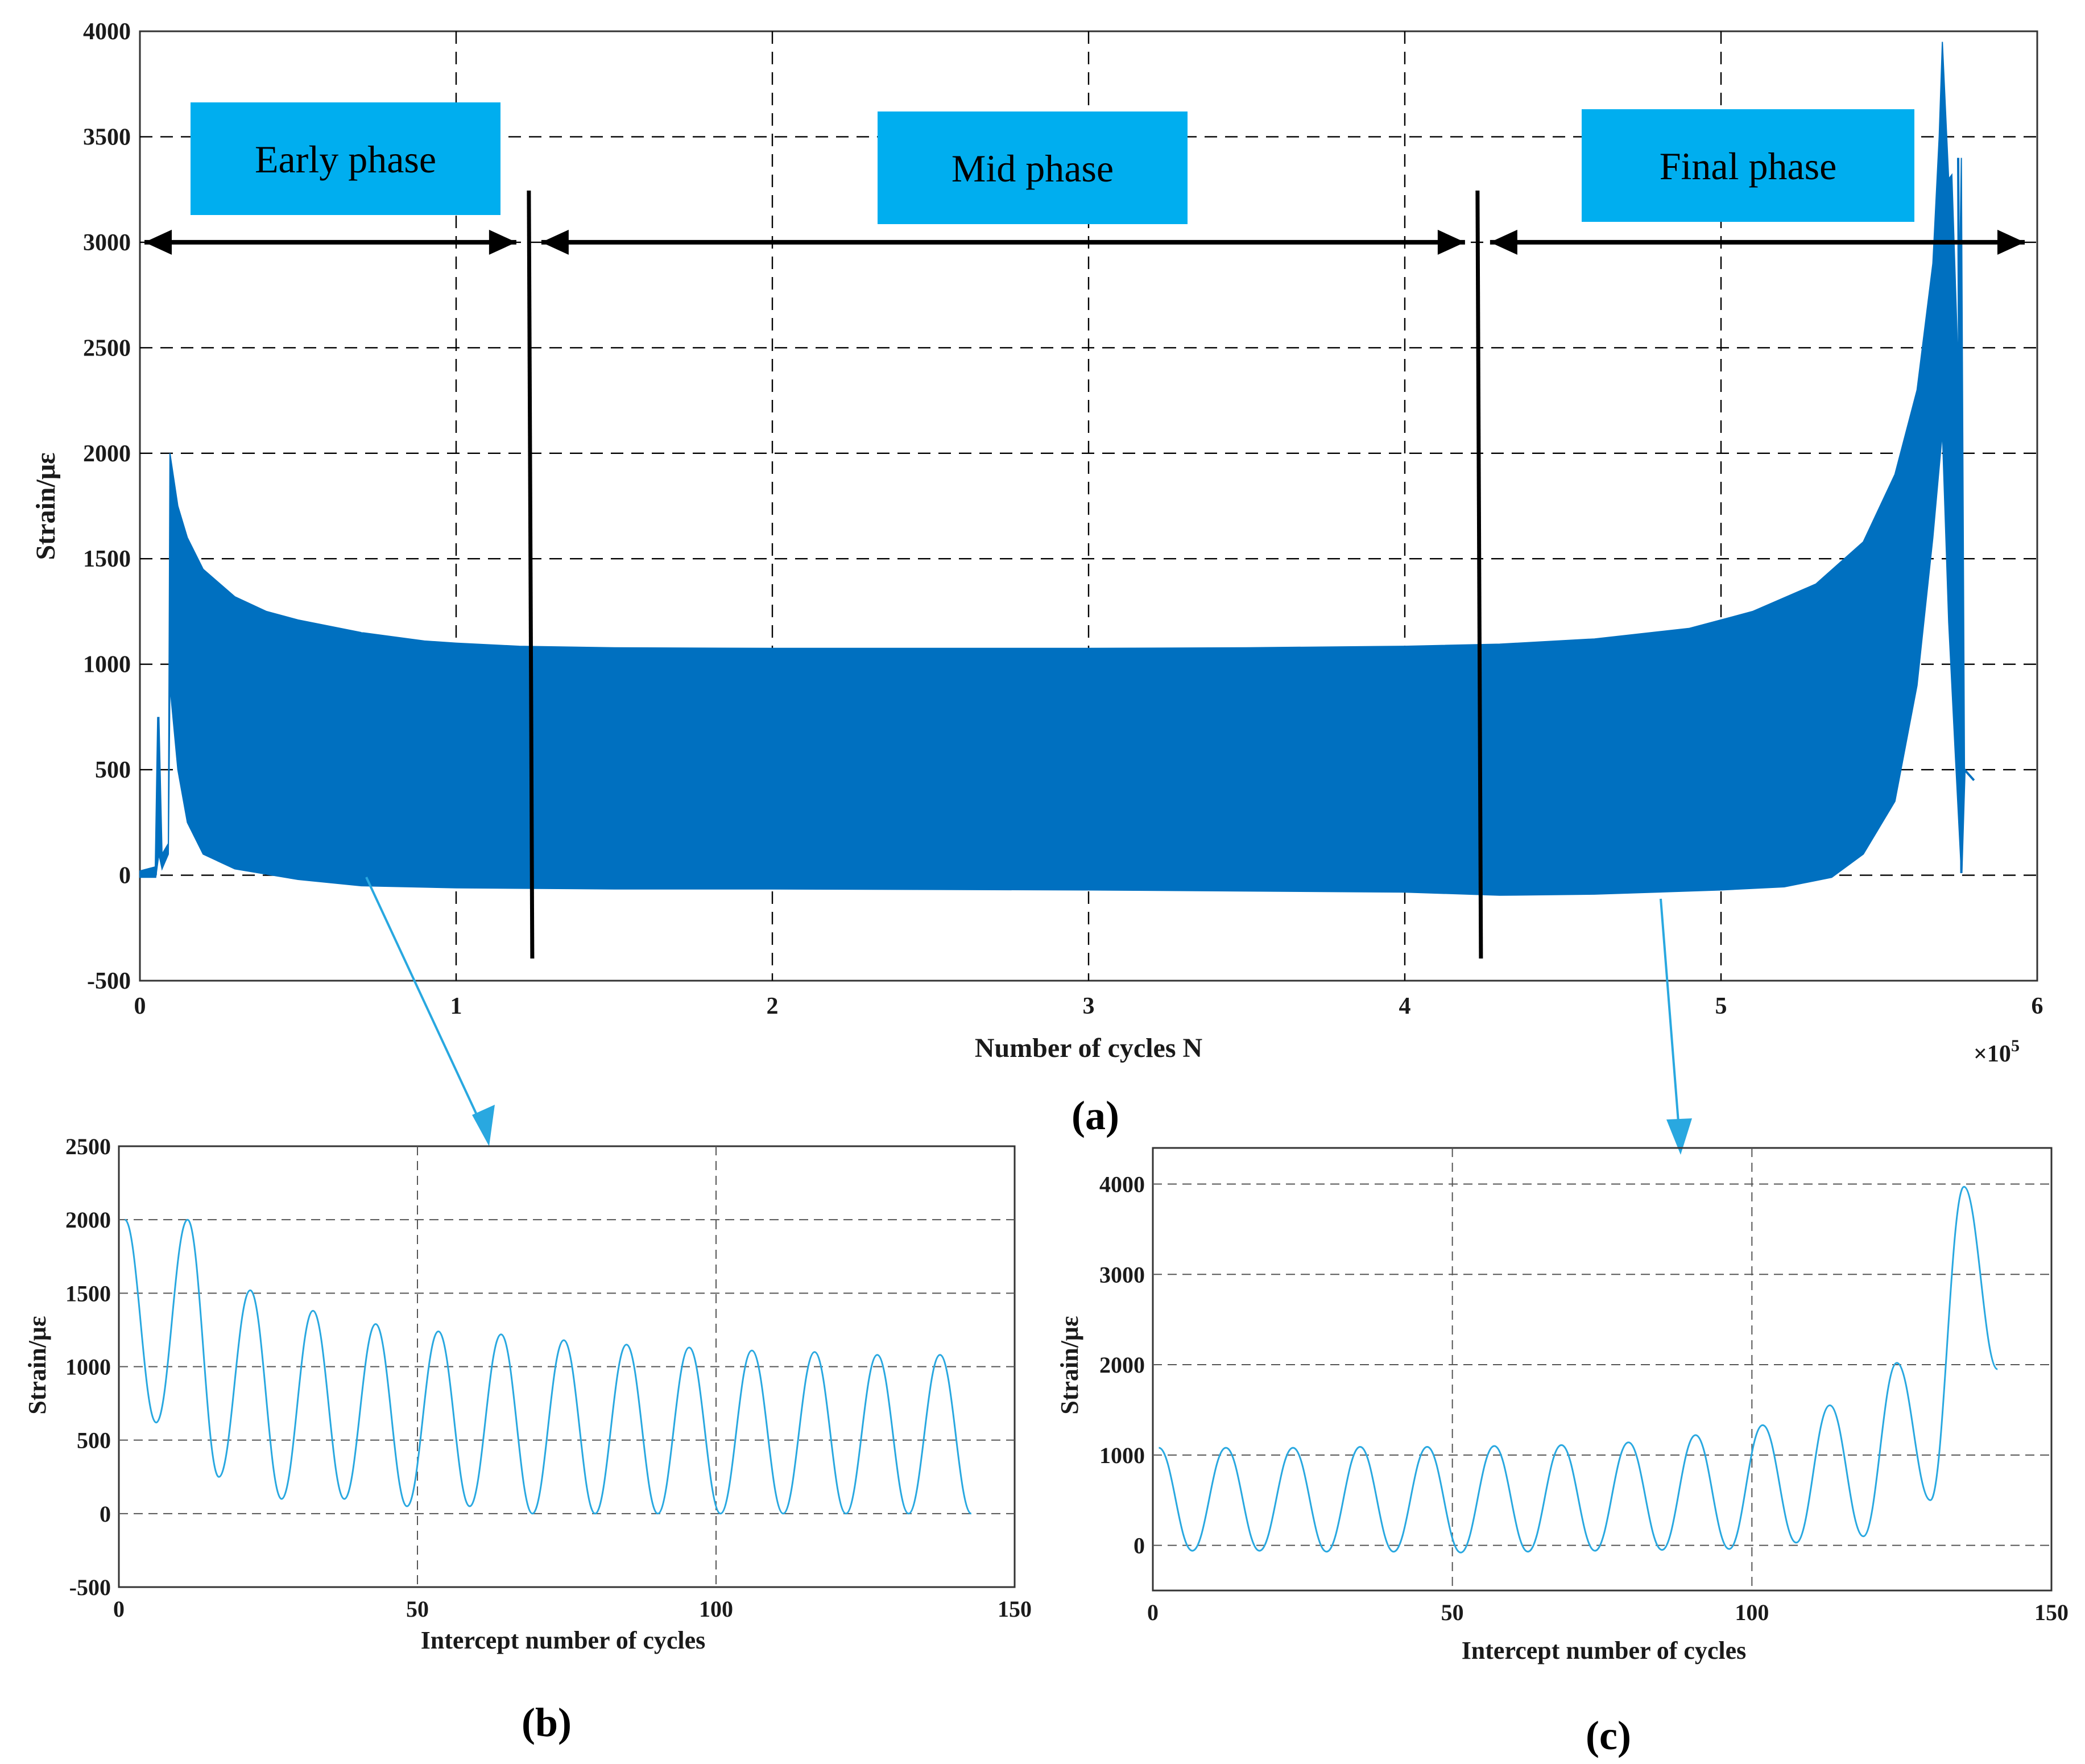 This screenshot has height=1764, width=2085. Describe the element at coordinates (2037, 1006) in the screenshot. I see `x-tick-label: 6` at that location.